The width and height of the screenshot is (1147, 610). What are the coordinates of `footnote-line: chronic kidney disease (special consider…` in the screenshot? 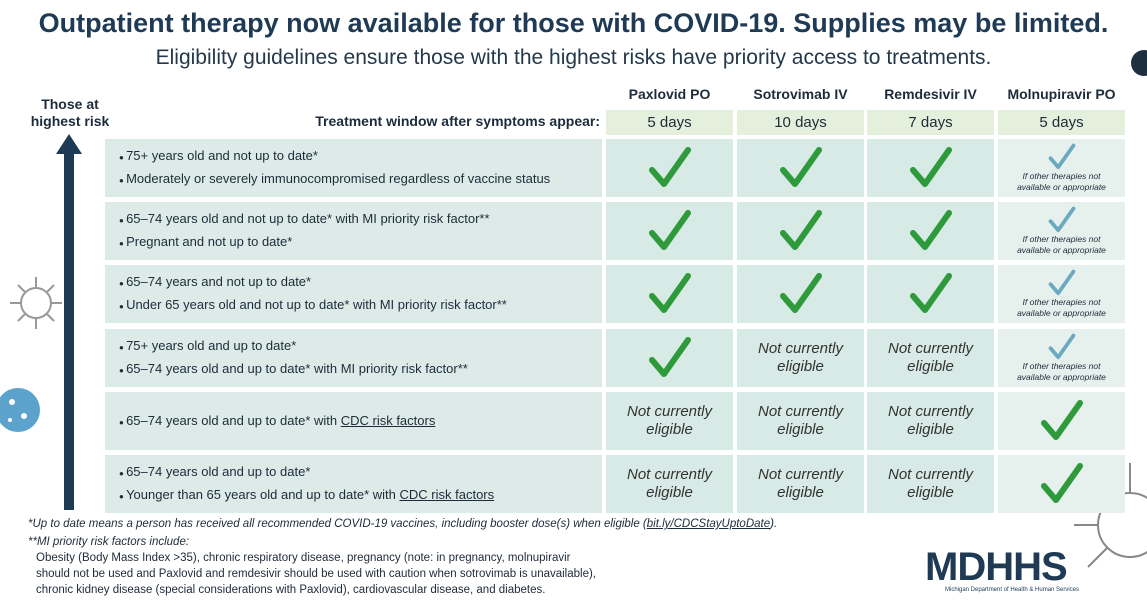 It's located at (291, 590).